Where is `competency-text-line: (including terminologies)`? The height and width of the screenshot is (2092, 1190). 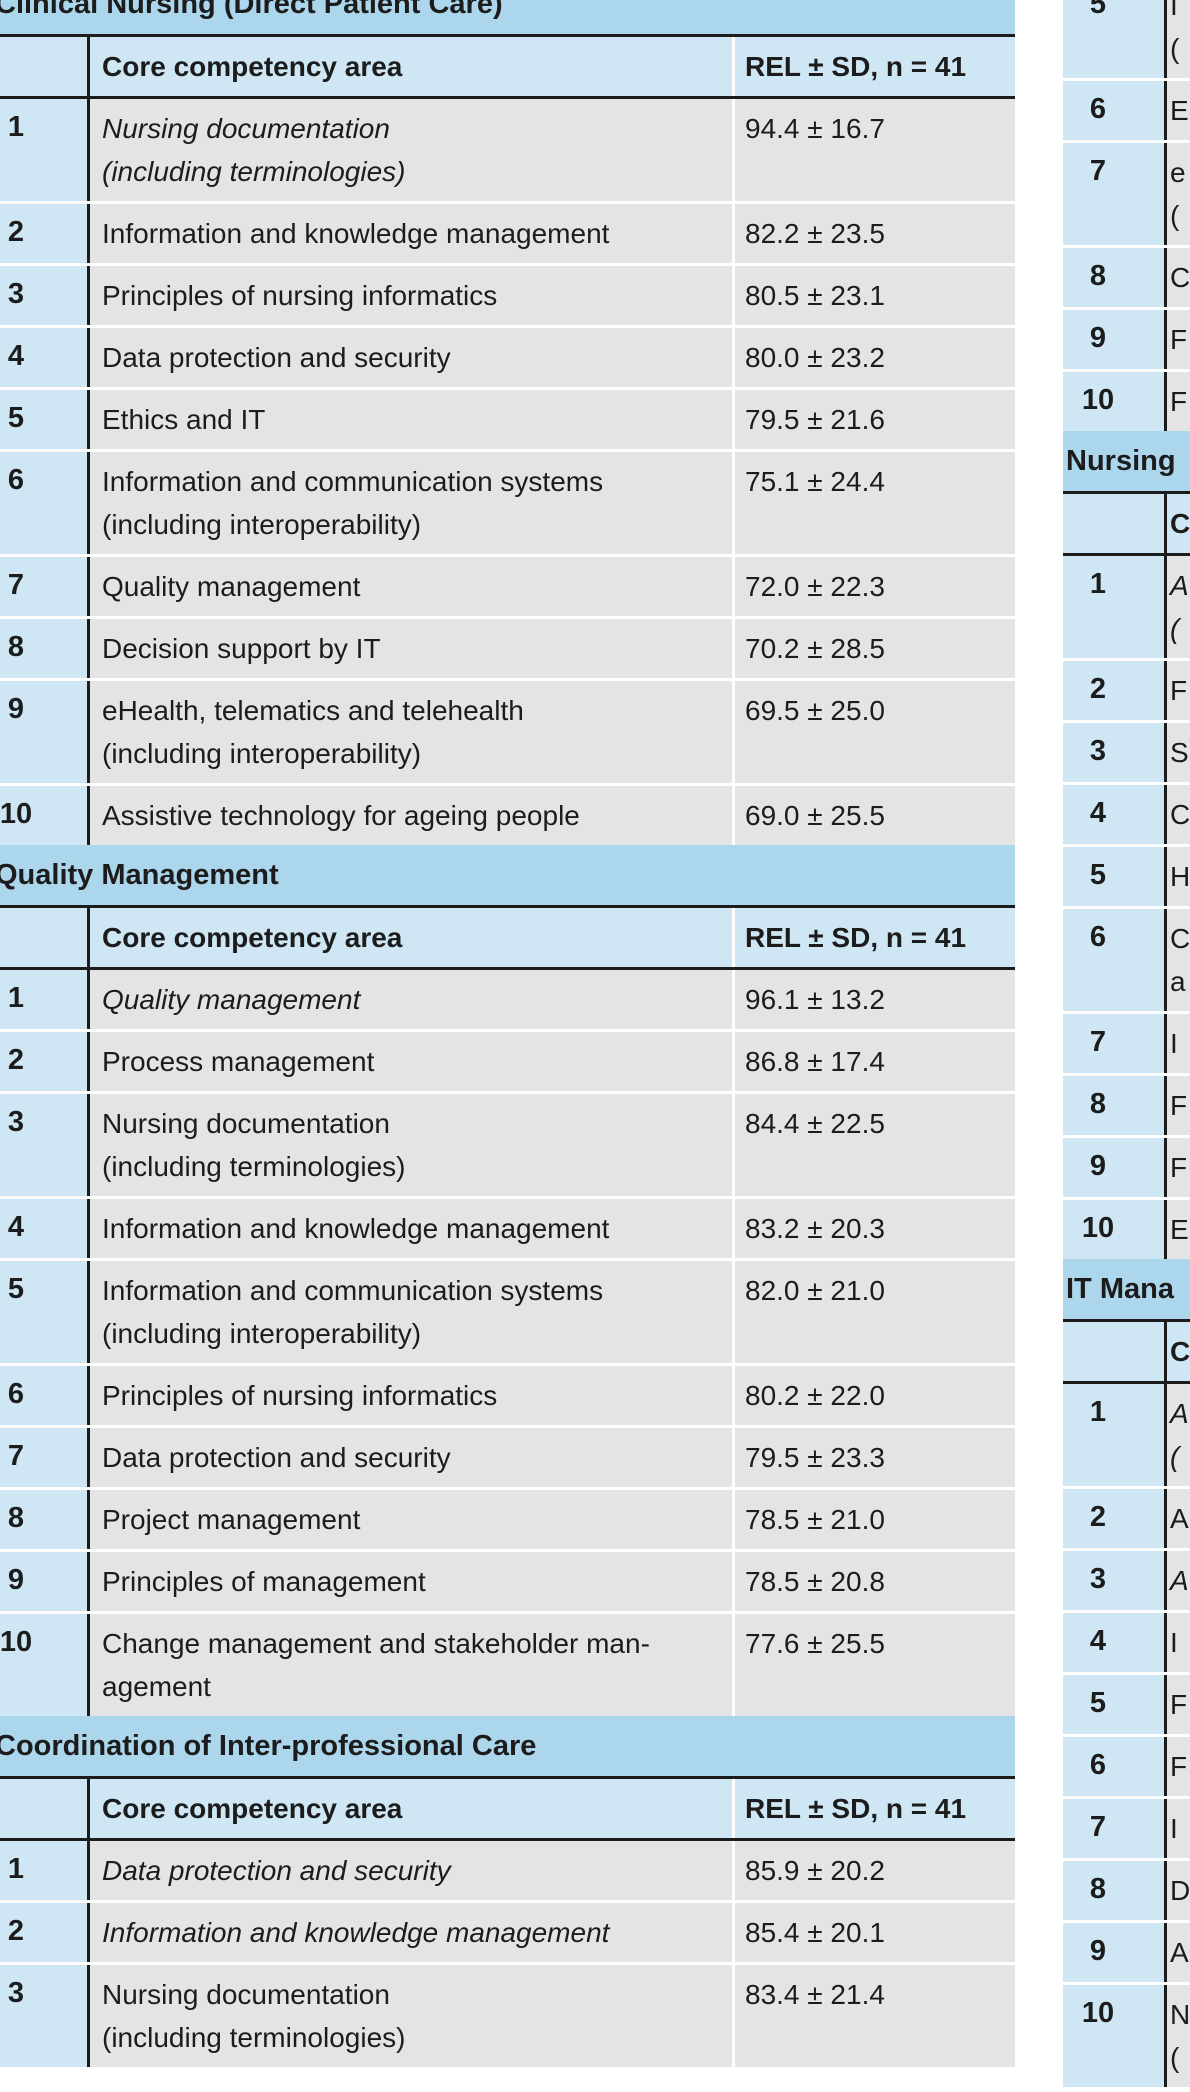 competency-text-line: (including terminologies) is located at coordinates (254, 2037).